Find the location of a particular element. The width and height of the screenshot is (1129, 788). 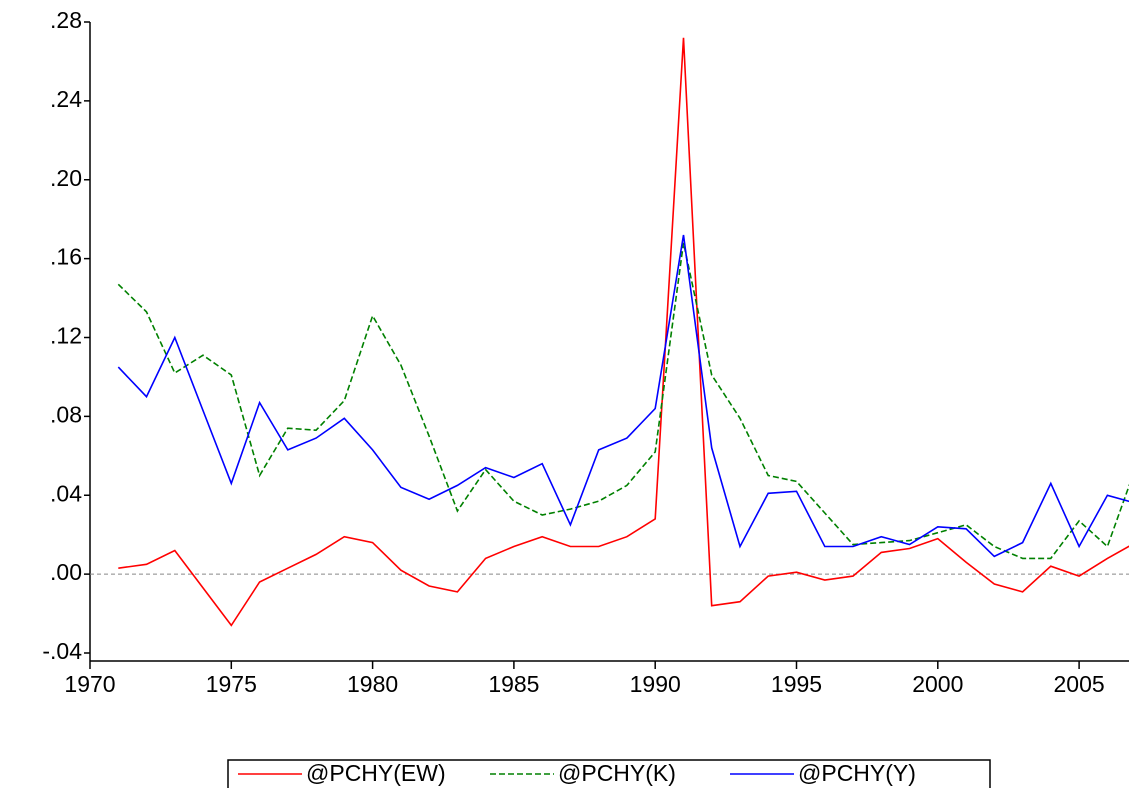

x-tick-label: 1985 is located at coordinates (513, 684).